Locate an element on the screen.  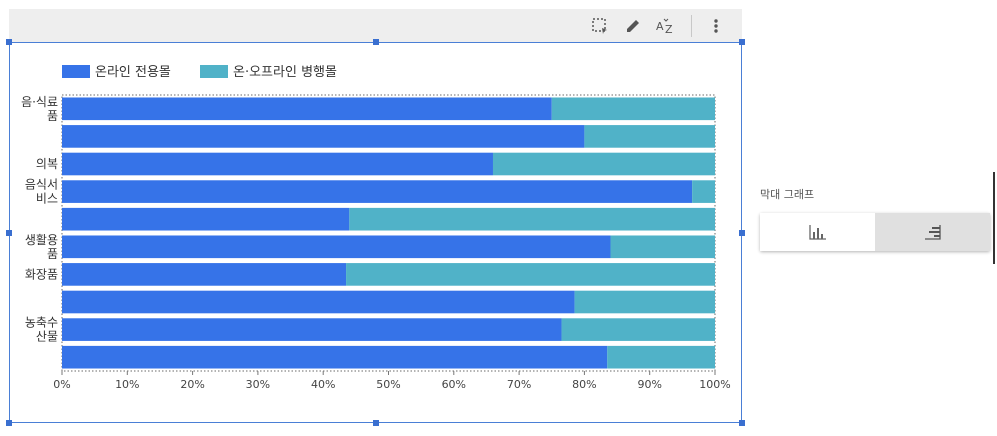
vertical-bars-icon is located at coordinates (817, 232).